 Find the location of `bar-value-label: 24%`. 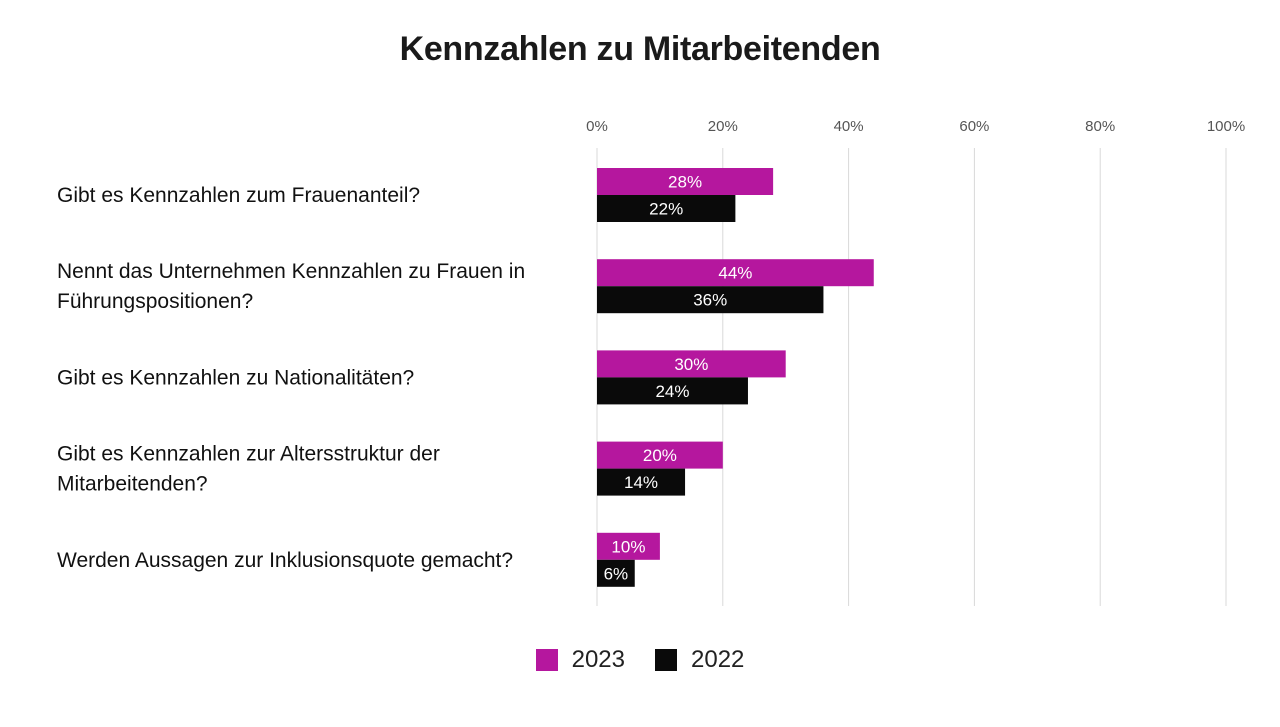

bar-value-label: 24% is located at coordinates (672, 391).